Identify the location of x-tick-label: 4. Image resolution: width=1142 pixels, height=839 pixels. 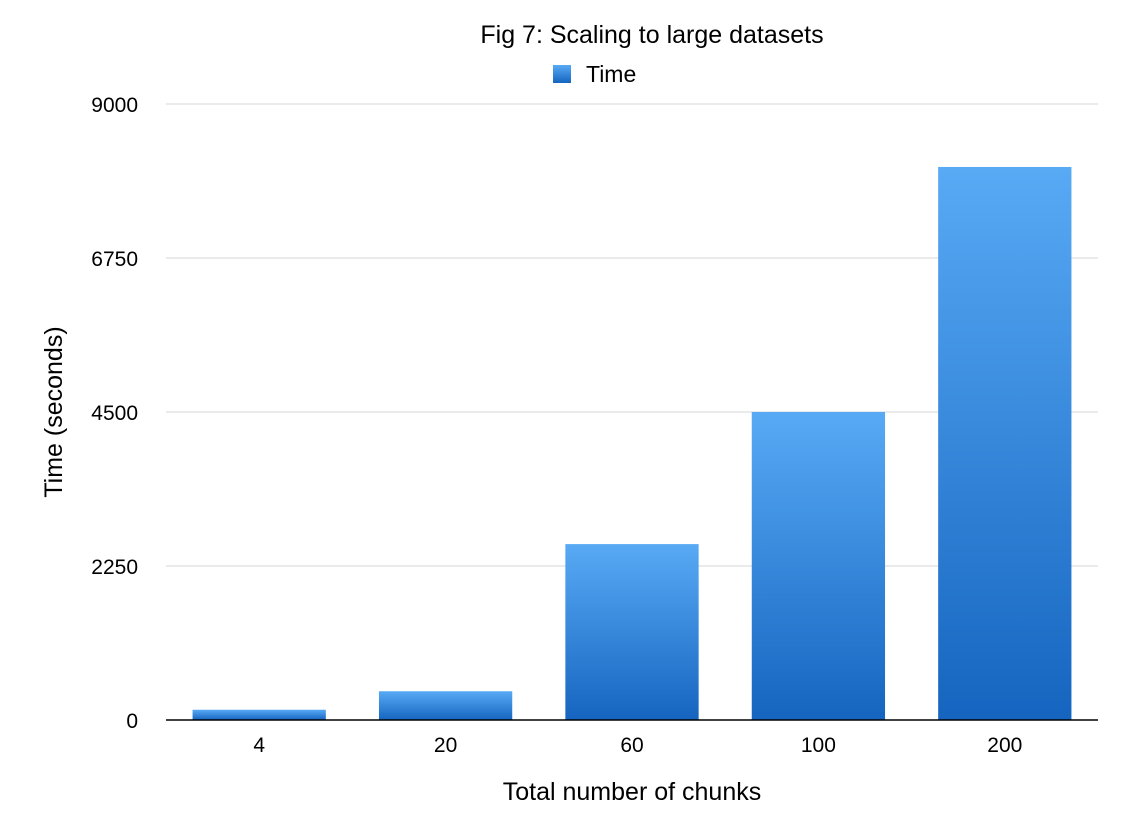
(259, 745).